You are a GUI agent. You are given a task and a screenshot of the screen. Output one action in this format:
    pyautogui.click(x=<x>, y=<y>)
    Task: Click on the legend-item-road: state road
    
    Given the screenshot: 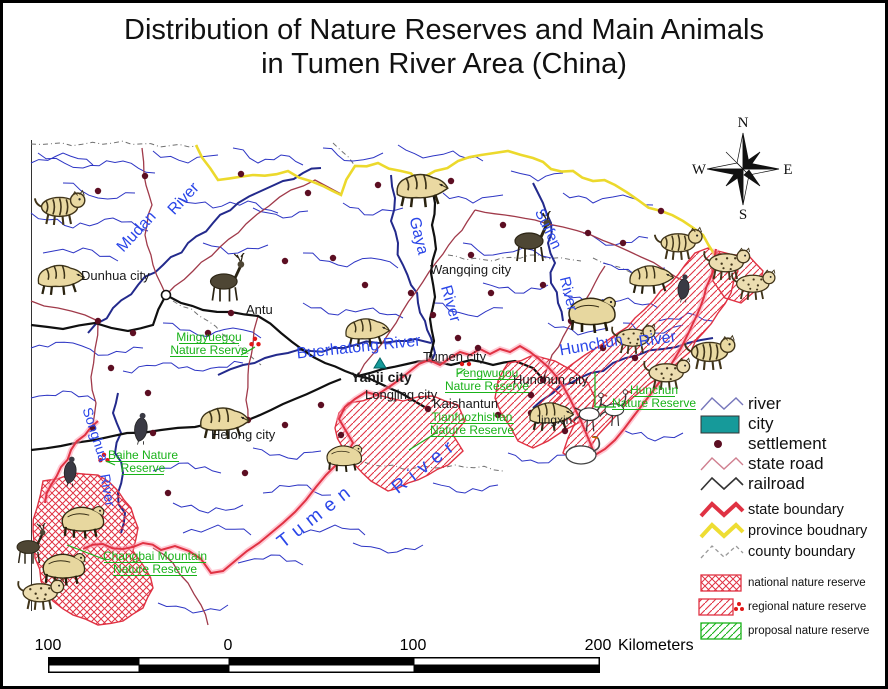 What is the action you would take?
    pyautogui.click(x=791, y=464)
    